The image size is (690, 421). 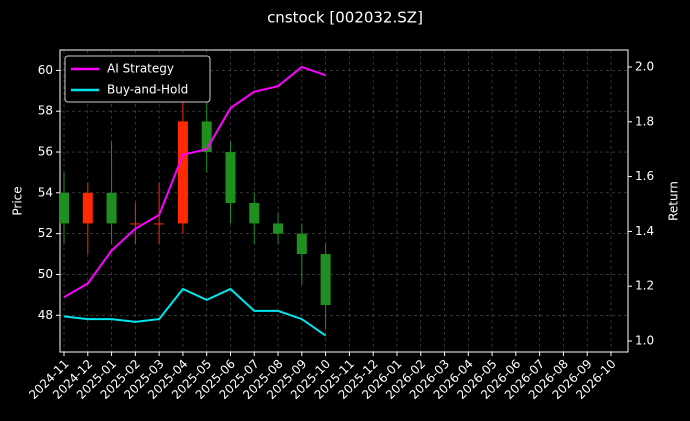 I want to click on y-tick-label: 52, so click(x=45, y=233).